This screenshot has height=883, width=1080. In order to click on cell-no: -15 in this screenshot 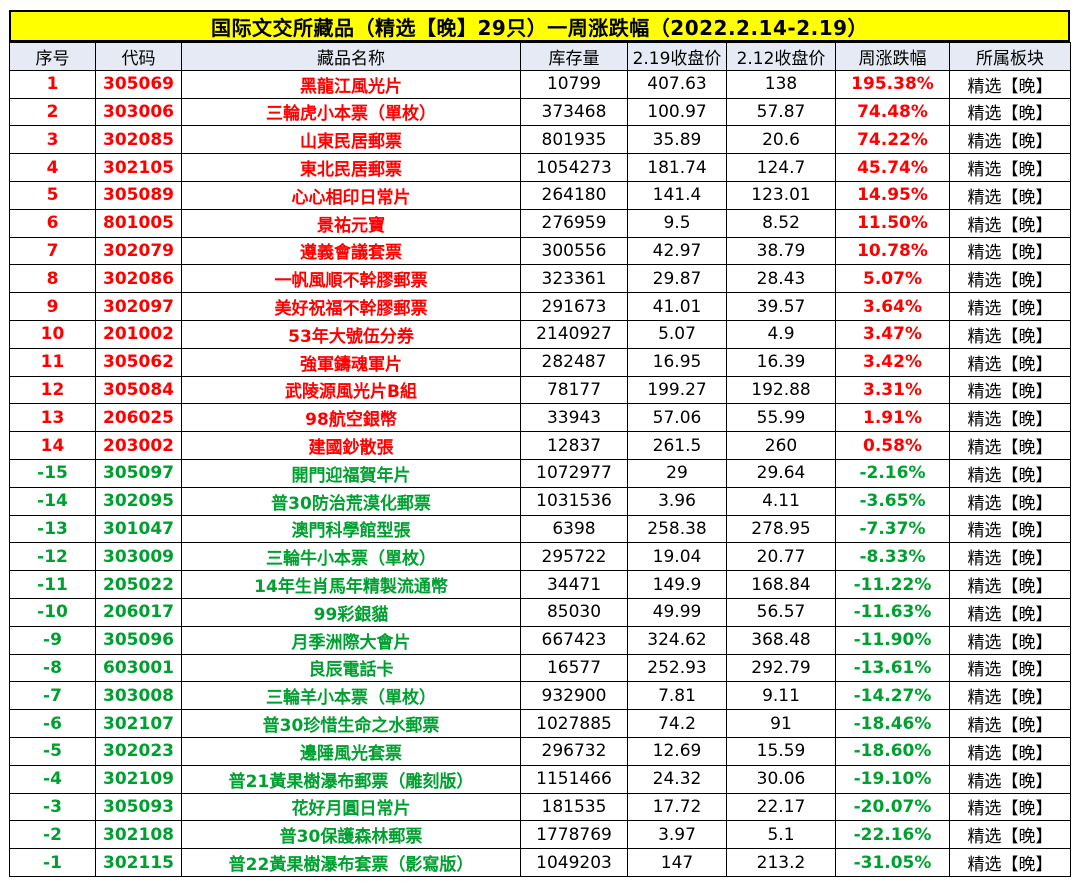, I will do `click(52, 473)`.